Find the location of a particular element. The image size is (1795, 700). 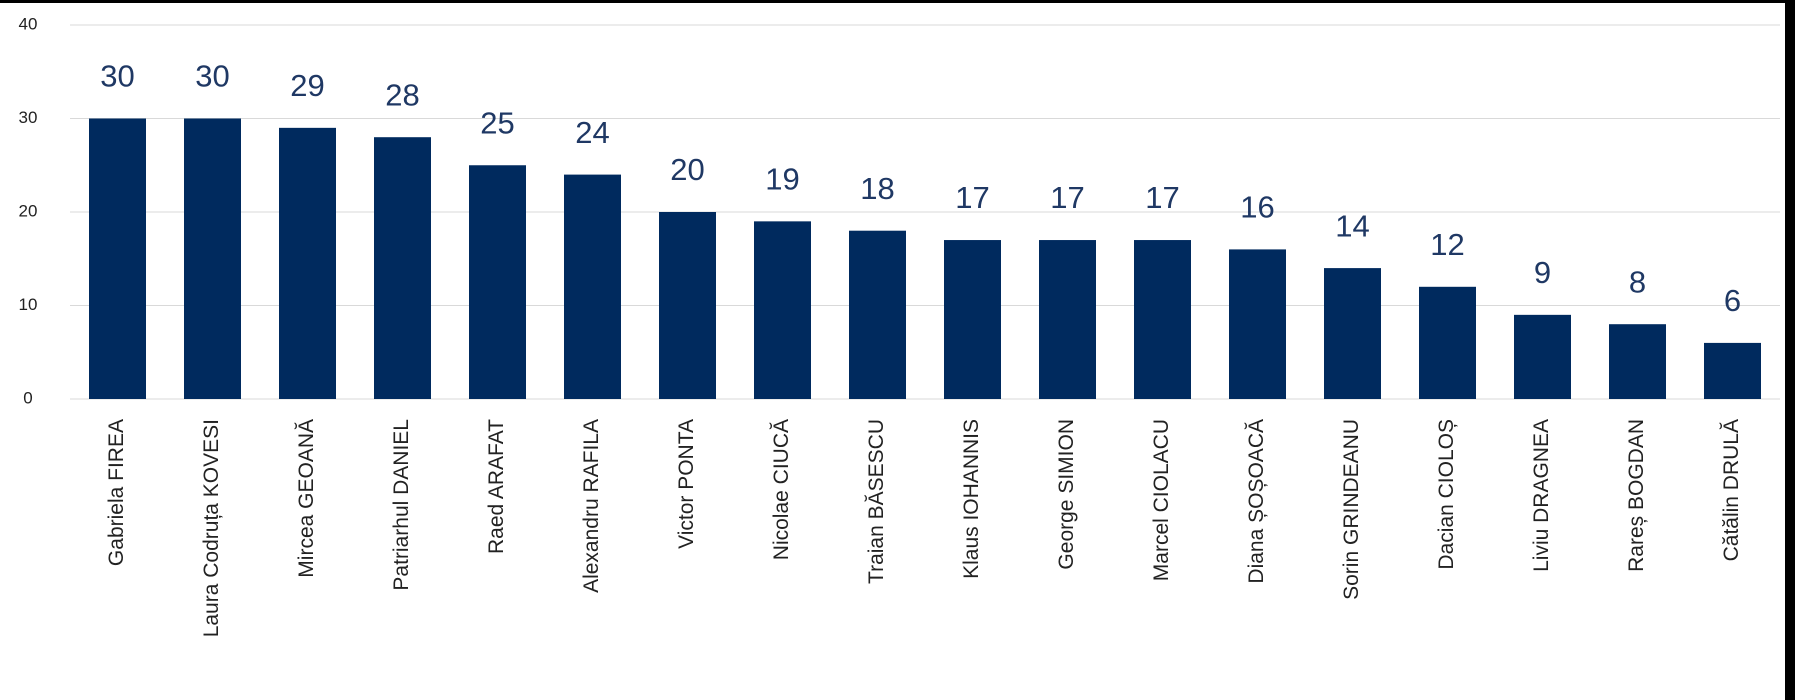

y-tick-label: 0 is located at coordinates (27, 397).